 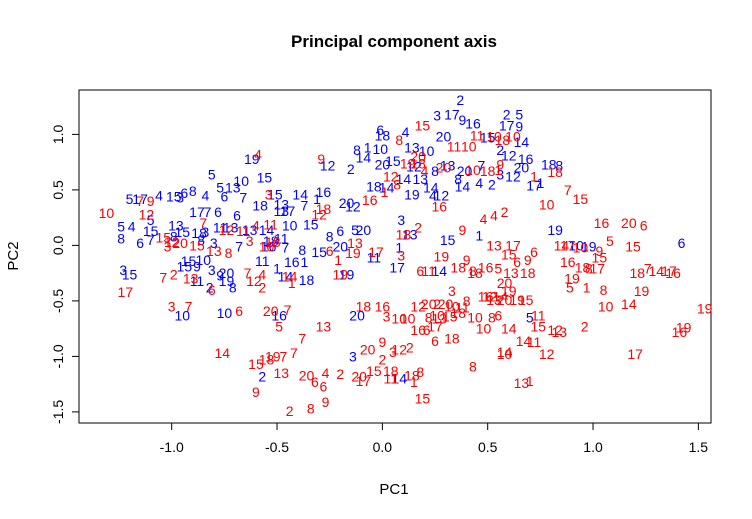 I want to click on y-tick-label: -1.0, so click(x=58, y=356).